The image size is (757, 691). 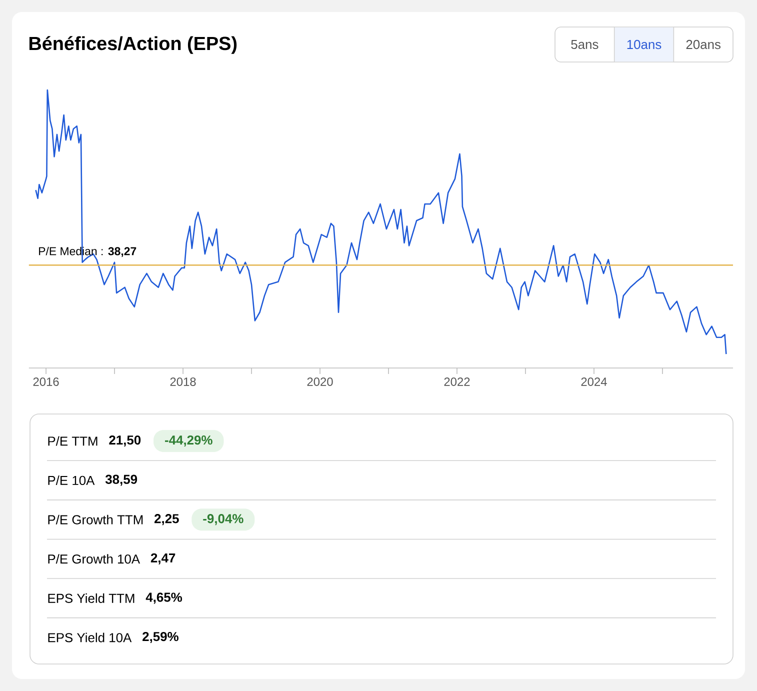 I want to click on text: -44,29%, so click(x=188, y=441).